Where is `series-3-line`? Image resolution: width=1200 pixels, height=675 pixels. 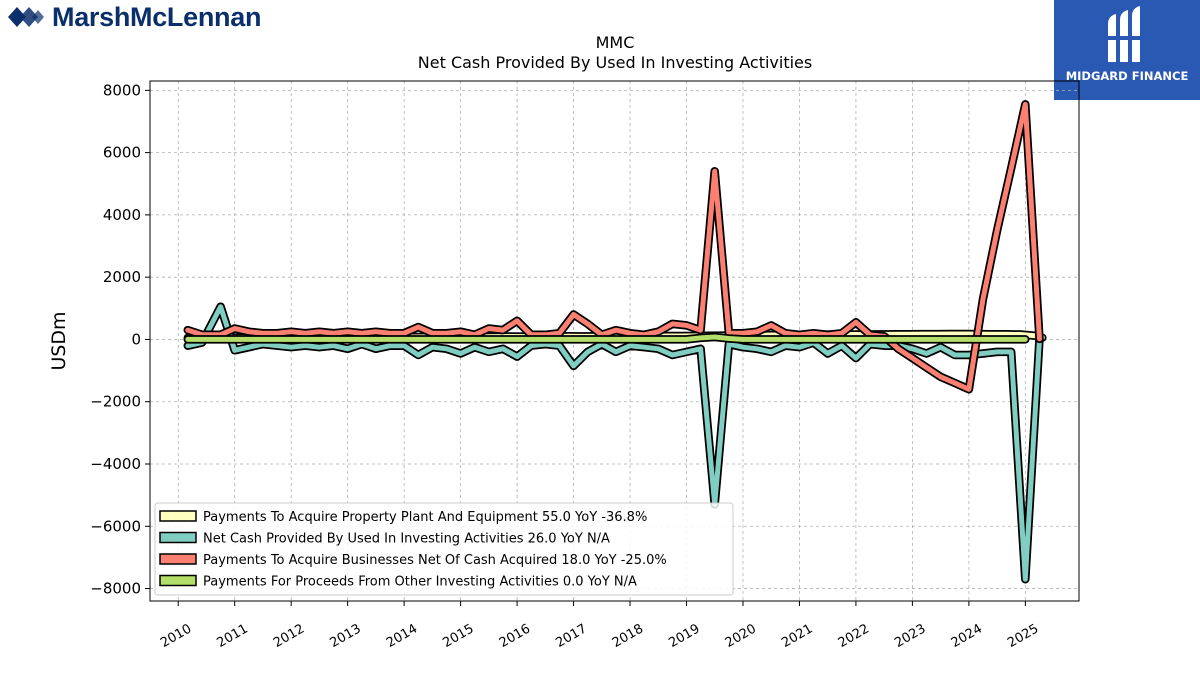 series-3-line is located at coordinates (606, 338).